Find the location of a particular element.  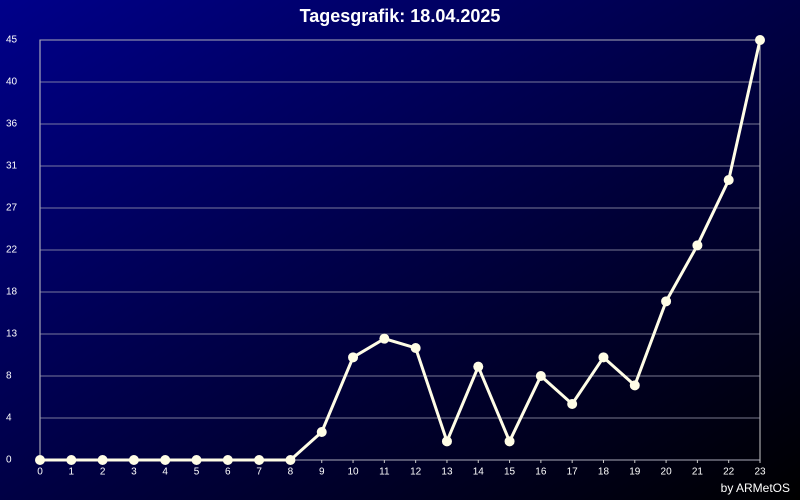

y-tick-label: 40 is located at coordinates (12, 82).